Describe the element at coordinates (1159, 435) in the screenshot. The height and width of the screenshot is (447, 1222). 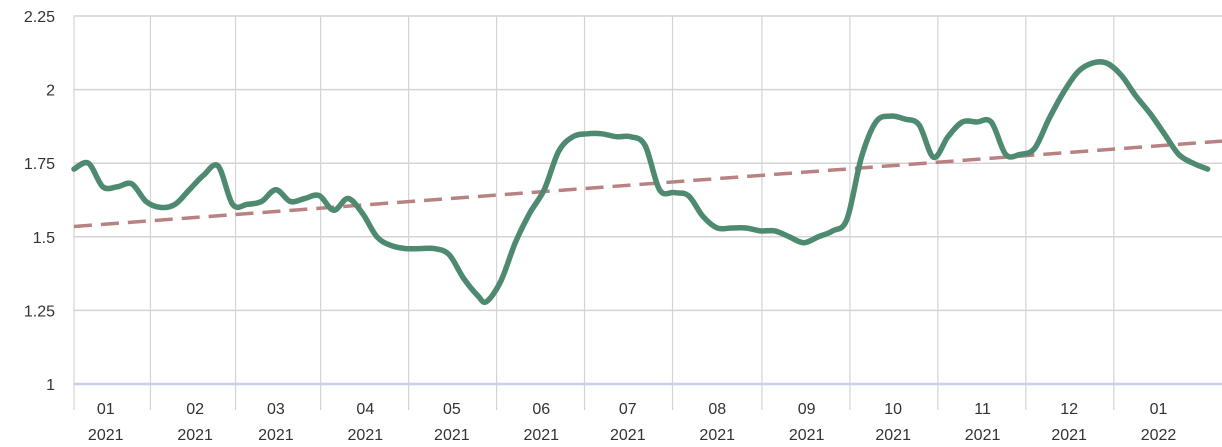
I see `x-tick-year: 2022` at that location.